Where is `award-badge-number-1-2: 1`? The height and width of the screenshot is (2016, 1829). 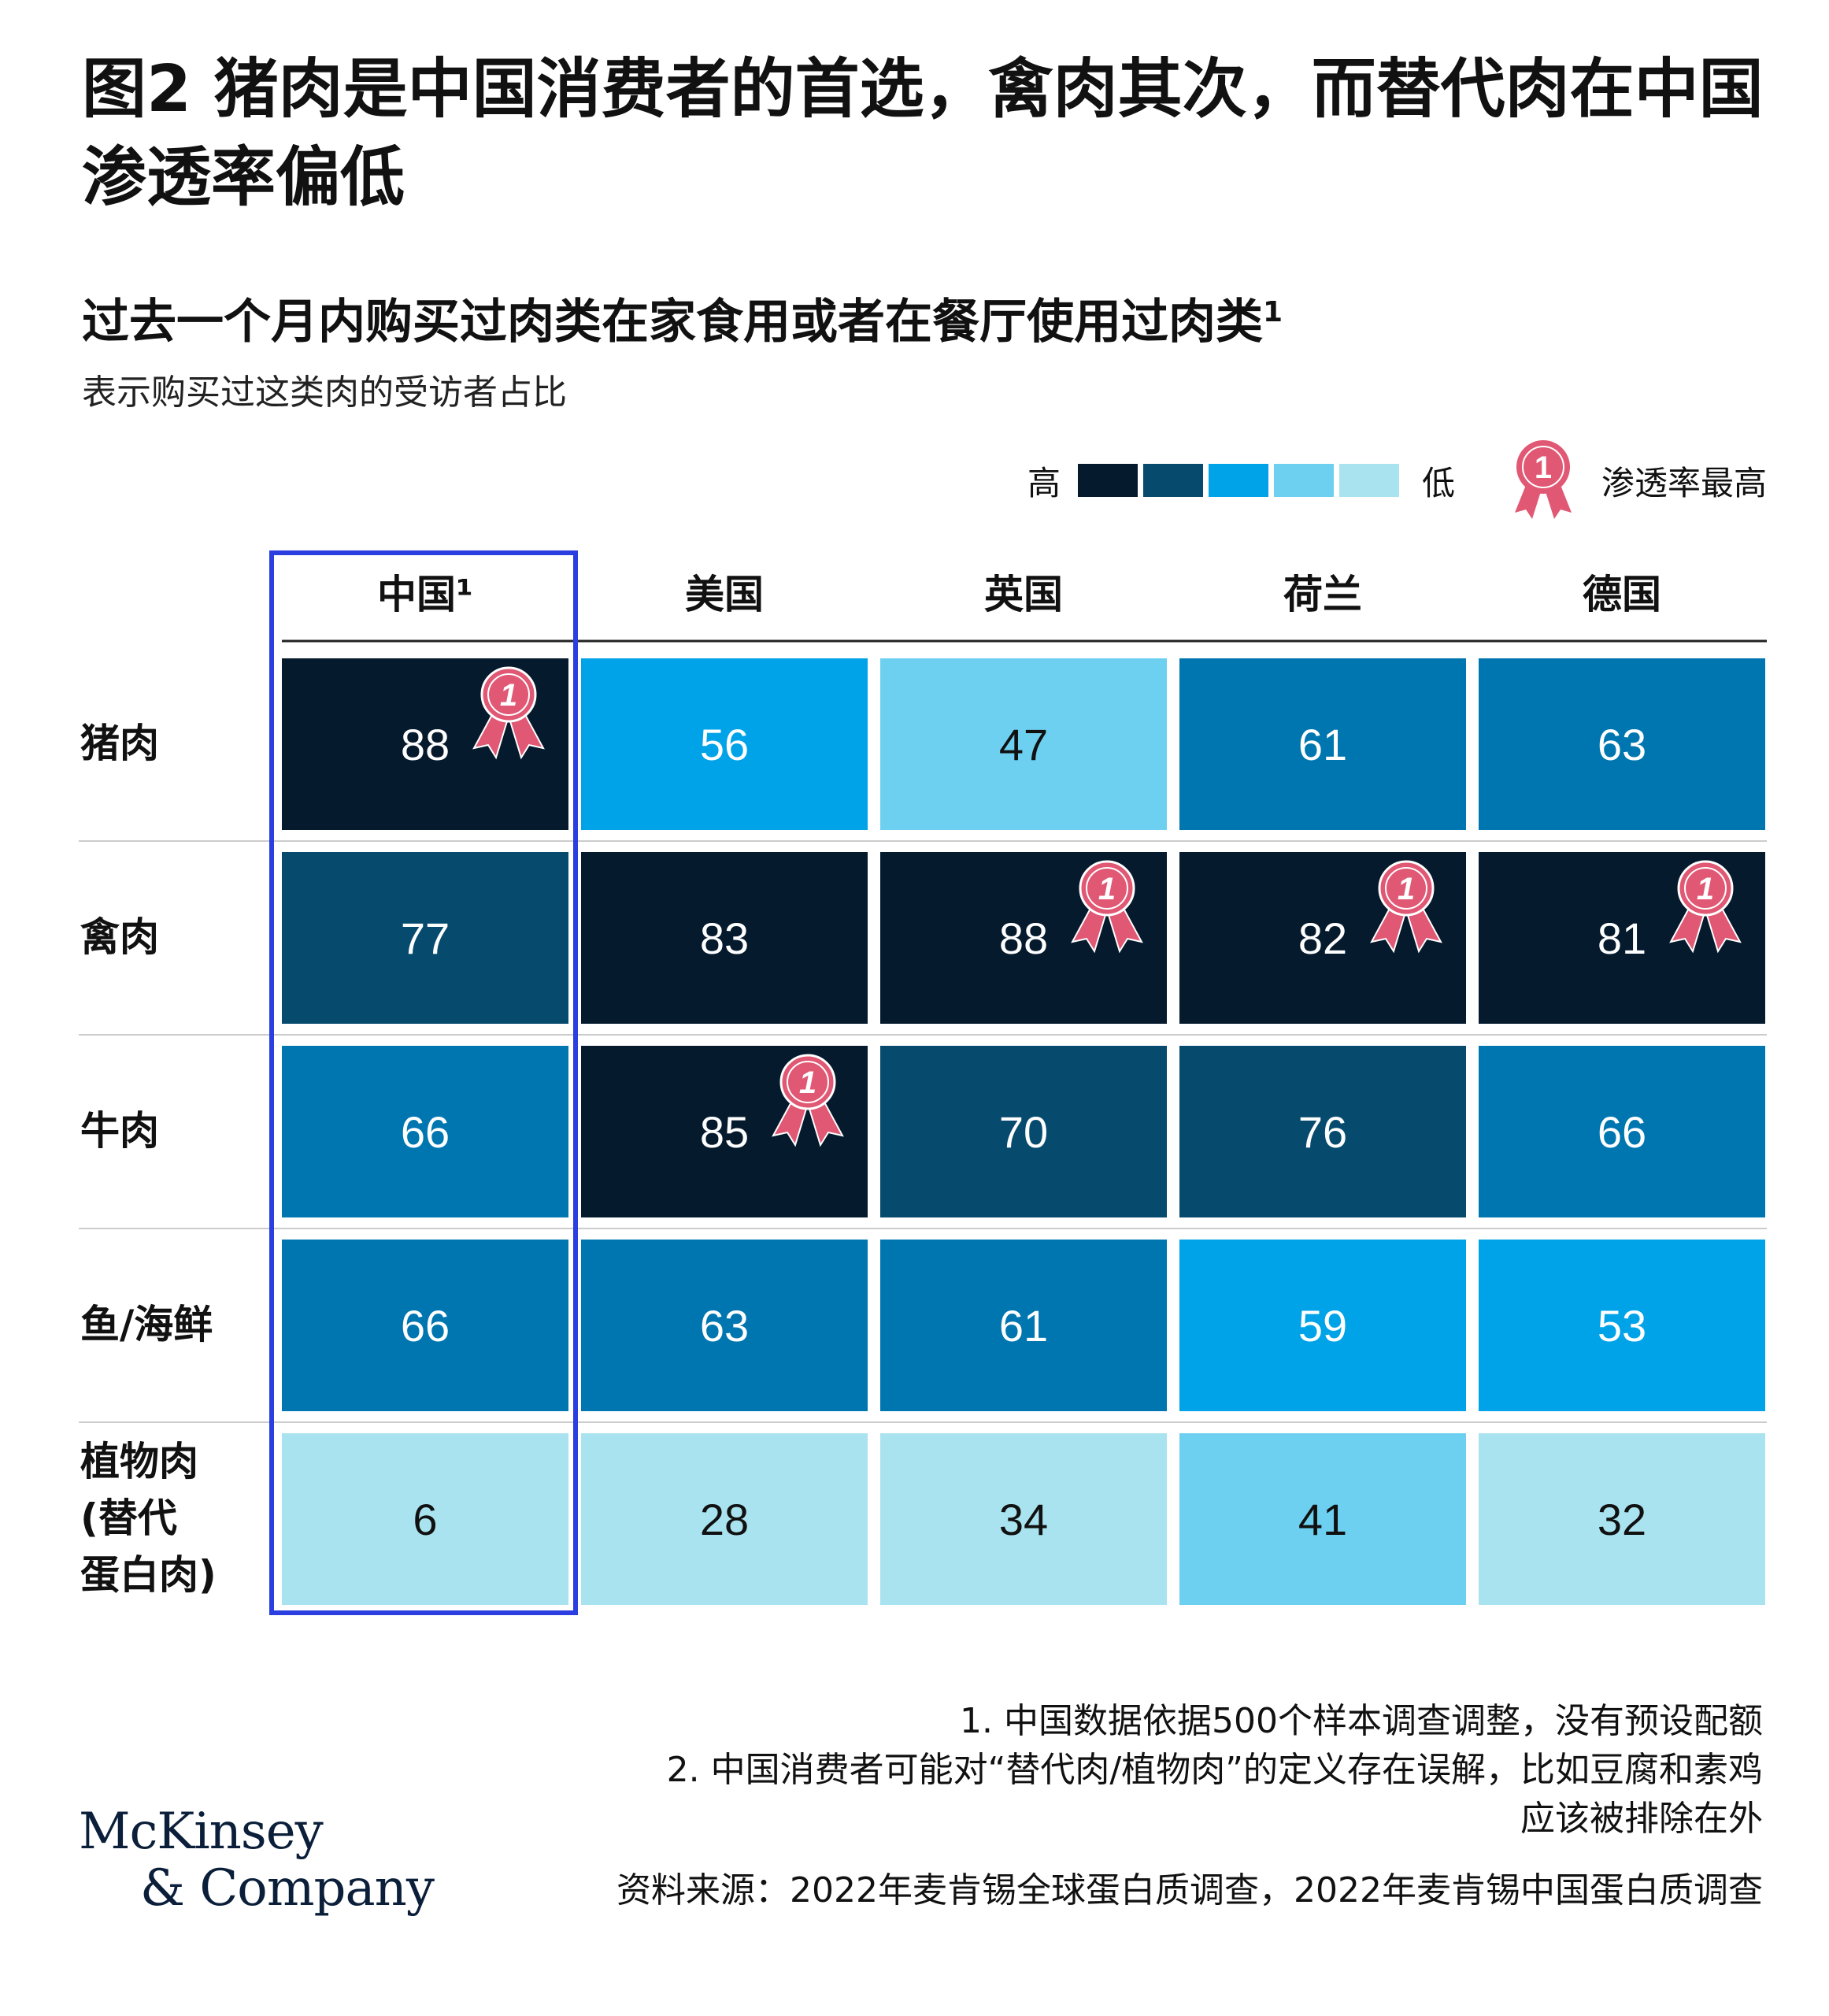
award-badge-number-1-2: 1 is located at coordinates (1107, 889).